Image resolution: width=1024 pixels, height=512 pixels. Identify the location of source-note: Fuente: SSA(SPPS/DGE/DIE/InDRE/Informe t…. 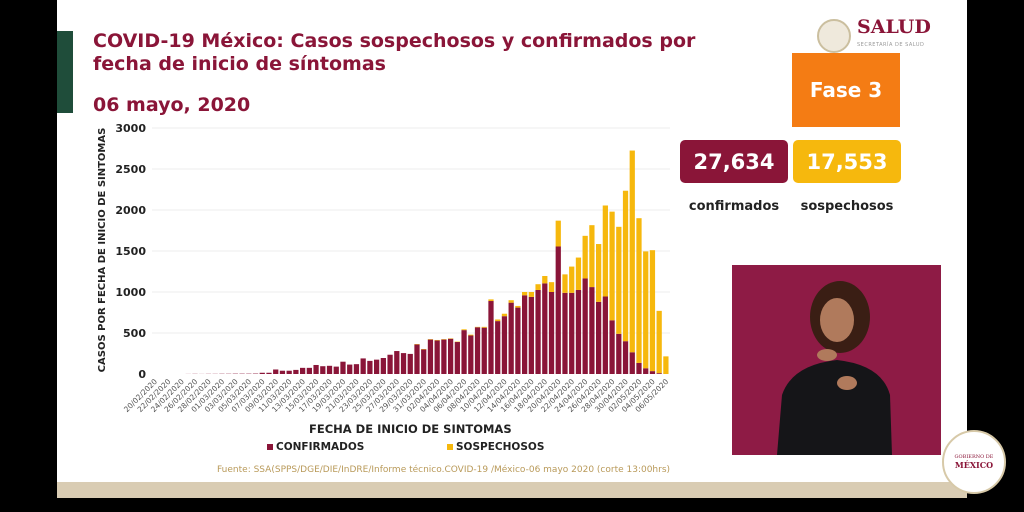
(444, 470).